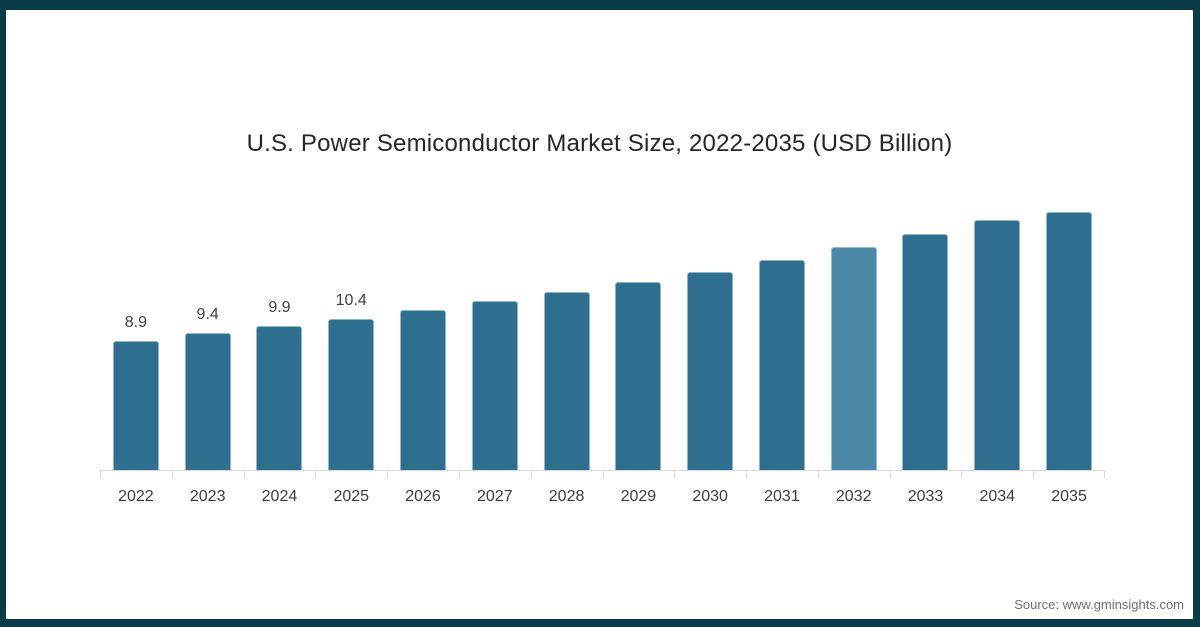 Image resolution: width=1200 pixels, height=627 pixels. I want to click on x-tick-label-2024: 2024, so click(279, 496).